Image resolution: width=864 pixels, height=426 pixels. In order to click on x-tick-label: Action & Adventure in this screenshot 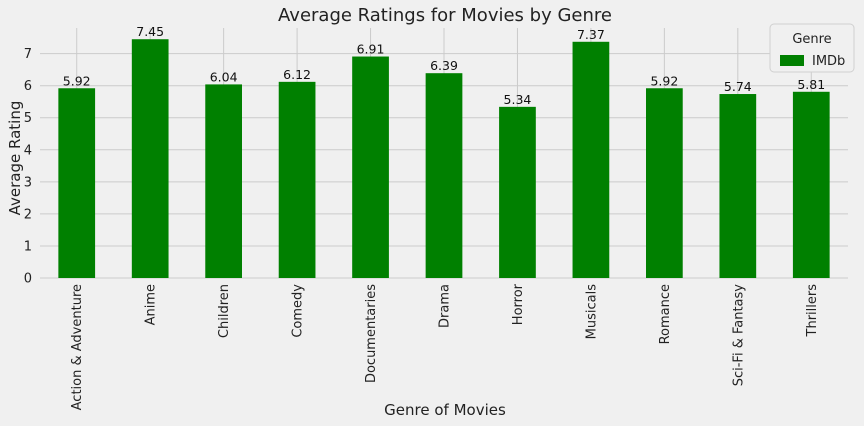, I will do `click(77, 347)`.